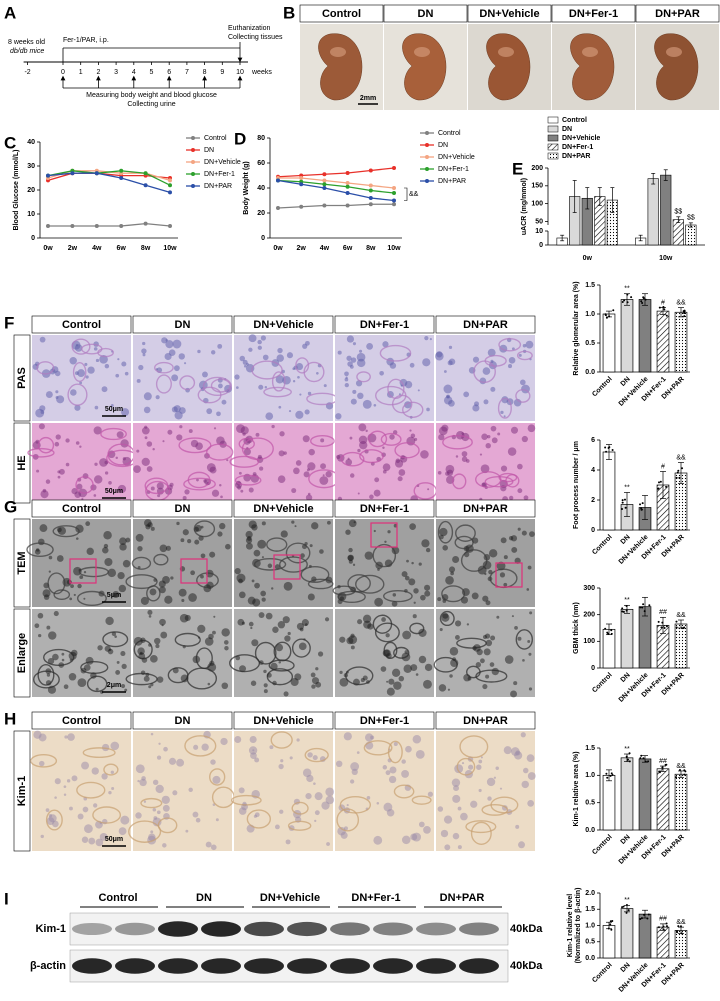  Describe the element at coordinates (170, 248) in the screenshot. I see `x-tick-label: 10w` at that location.